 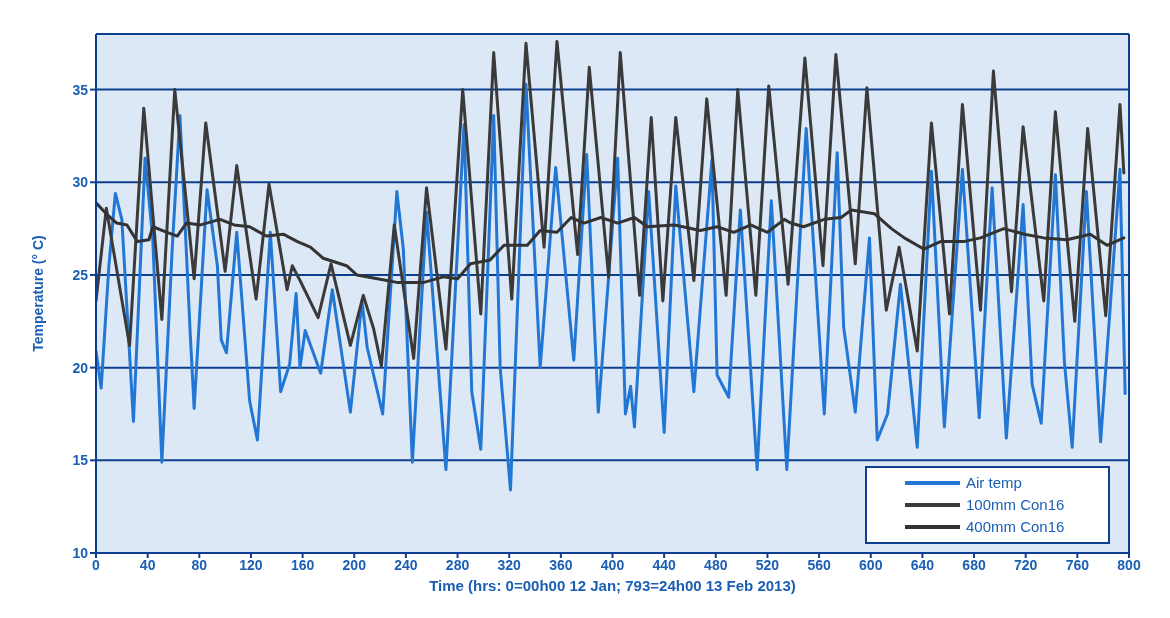 What do you see at coordinates (80, 274) in the screenshot?
I see `y-tick-label: 25` at bounding box center [80, 274].